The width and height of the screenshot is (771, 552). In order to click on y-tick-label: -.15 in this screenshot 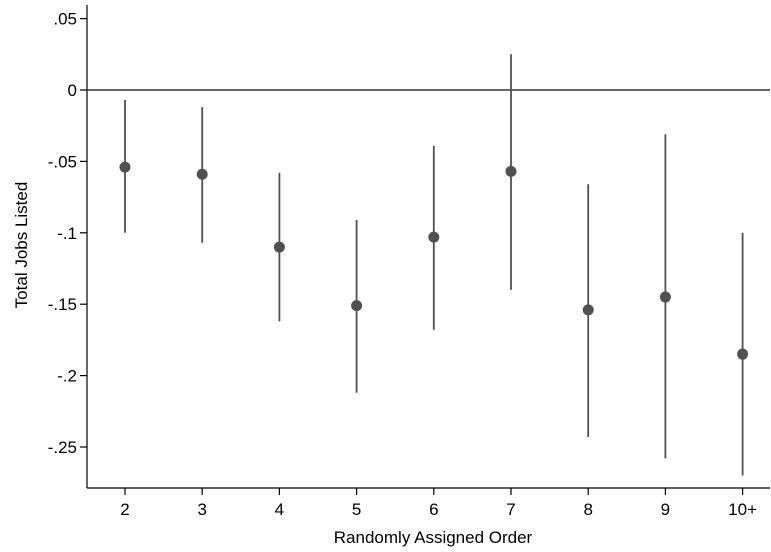, I will do `click(62, 304)`.